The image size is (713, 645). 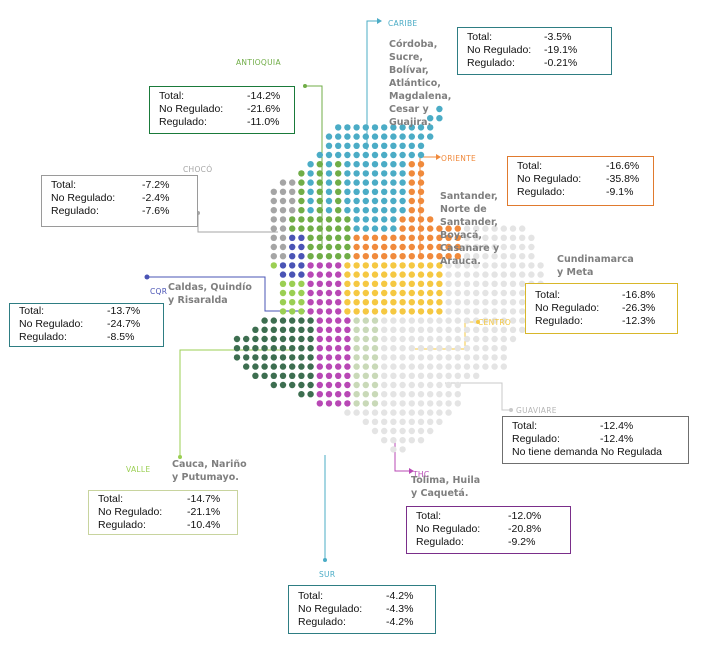 What do you see at coordinates (283, 237) in the screenshot?
I see `map-dot-choco` at bounding box center [283, 237].